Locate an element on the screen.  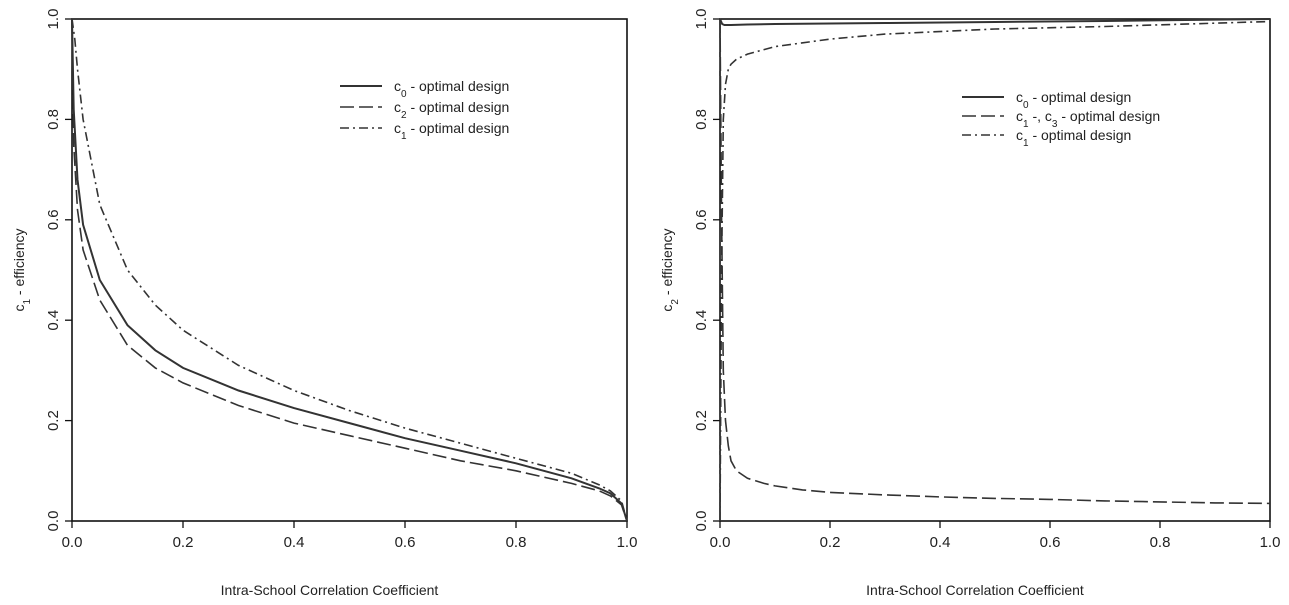
y-axis-label: c1 - efficiency is located at coordinates (22, 269).